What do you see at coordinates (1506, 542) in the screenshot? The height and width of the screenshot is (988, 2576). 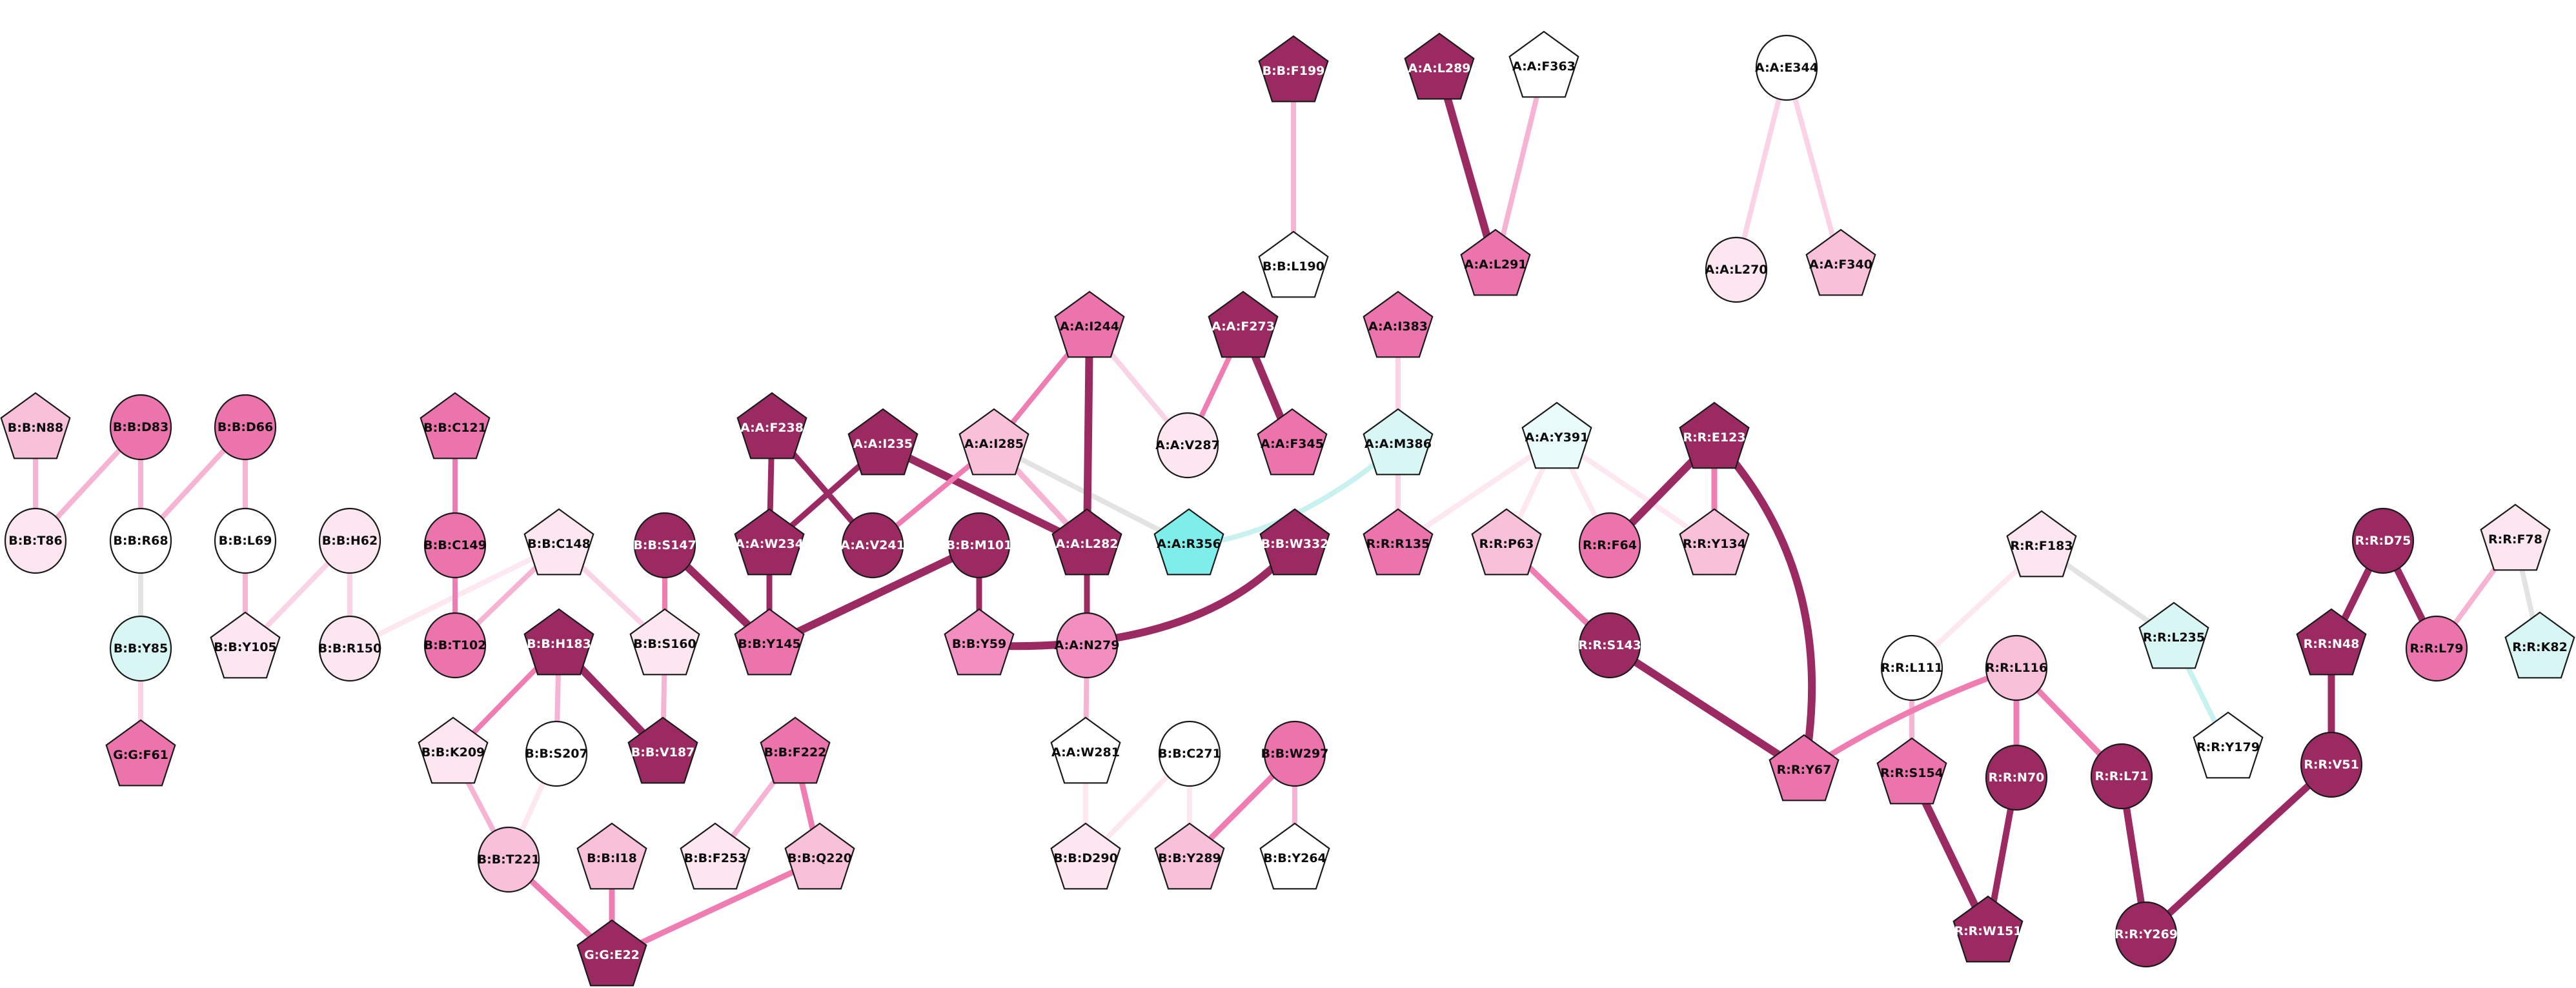 I see `node-R:R:P63: R:R:P63` at bounding box center [1506, 542].